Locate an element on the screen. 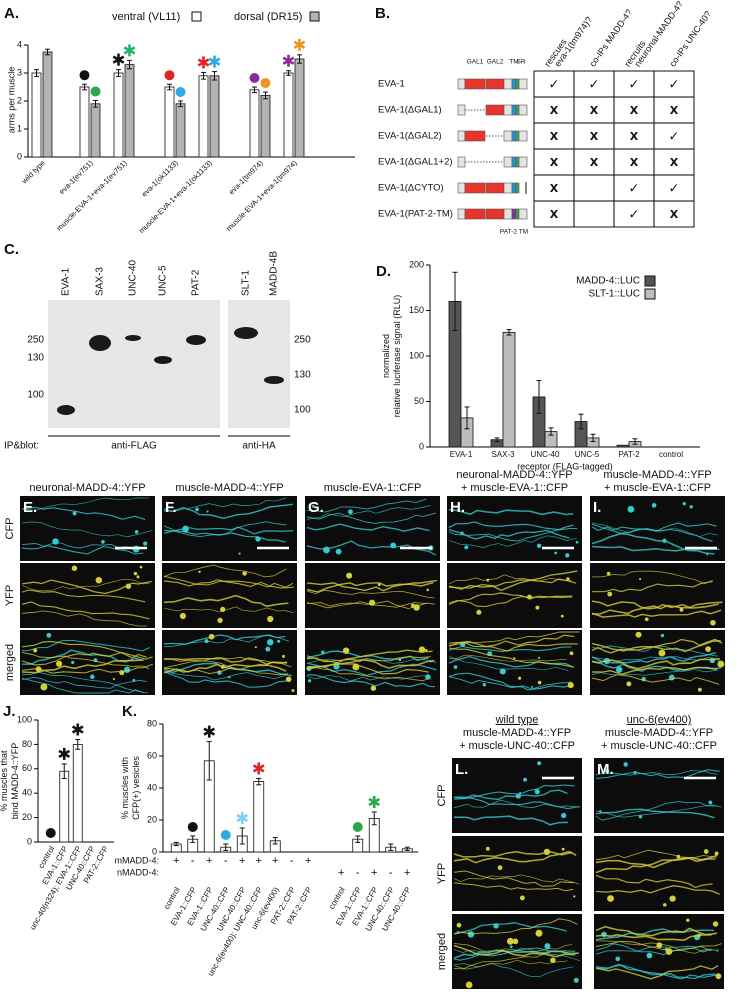 Image resolution: width=740 pixels, height=994 pixels. gal1-domain is located at coordinates (475, 136).